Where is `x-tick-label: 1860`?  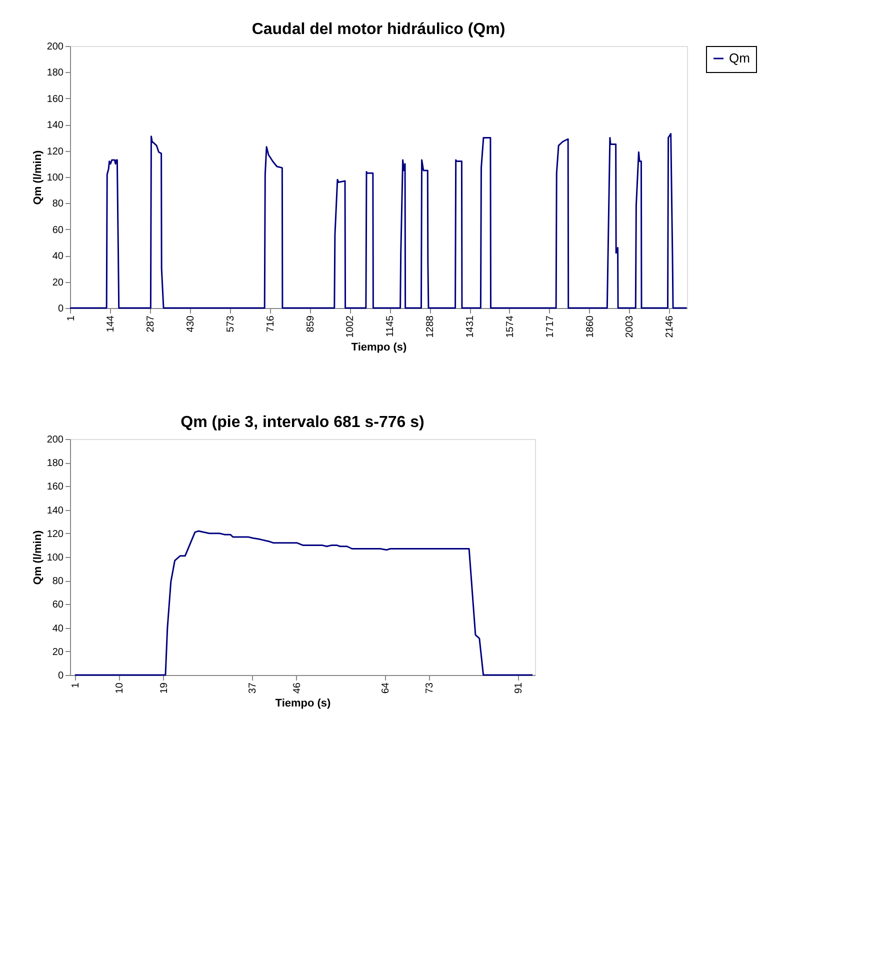
x-tick-label: 1860 is located at coordinates (590, 326).